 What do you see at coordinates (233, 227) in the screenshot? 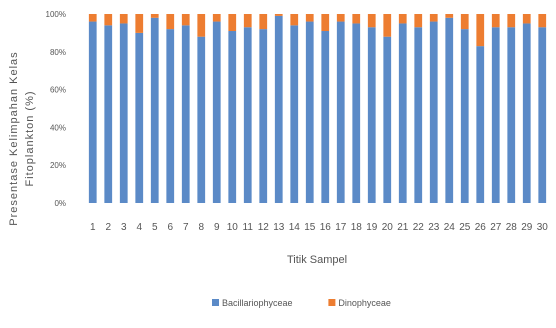
I see `x-tick-label: 10` at bounding box center [233, 227].